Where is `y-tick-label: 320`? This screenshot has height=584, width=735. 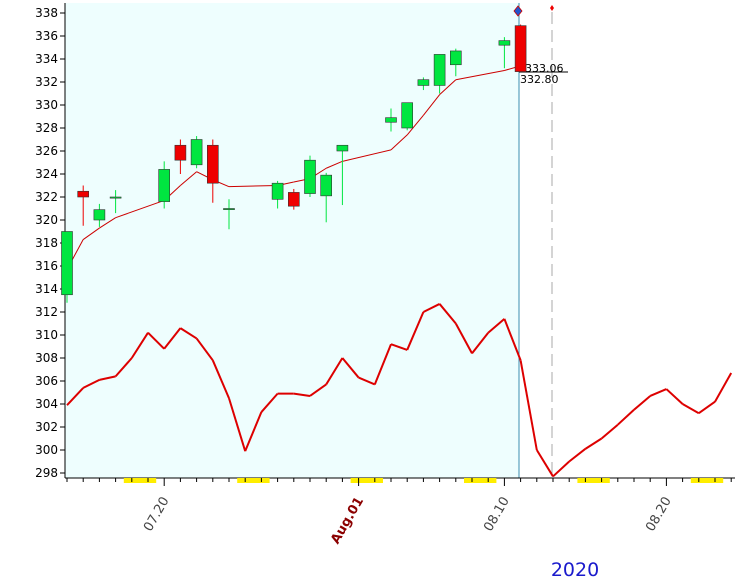
y-tick-label: 320 is located at coordinates (46, 220).